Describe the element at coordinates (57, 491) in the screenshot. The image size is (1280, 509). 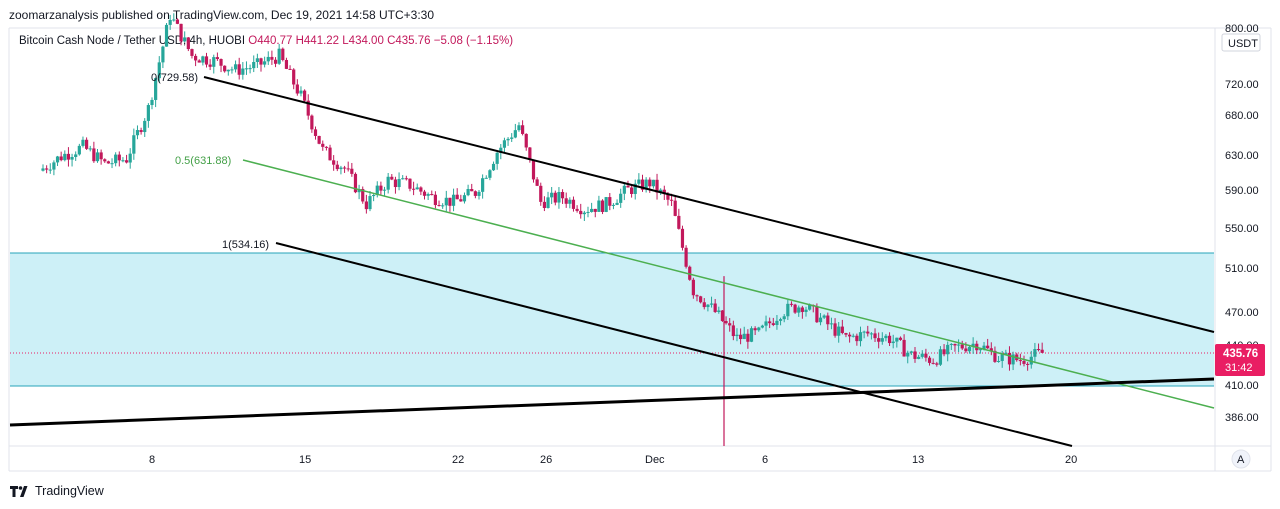
I see `footer-brand: TradingView` at that location.